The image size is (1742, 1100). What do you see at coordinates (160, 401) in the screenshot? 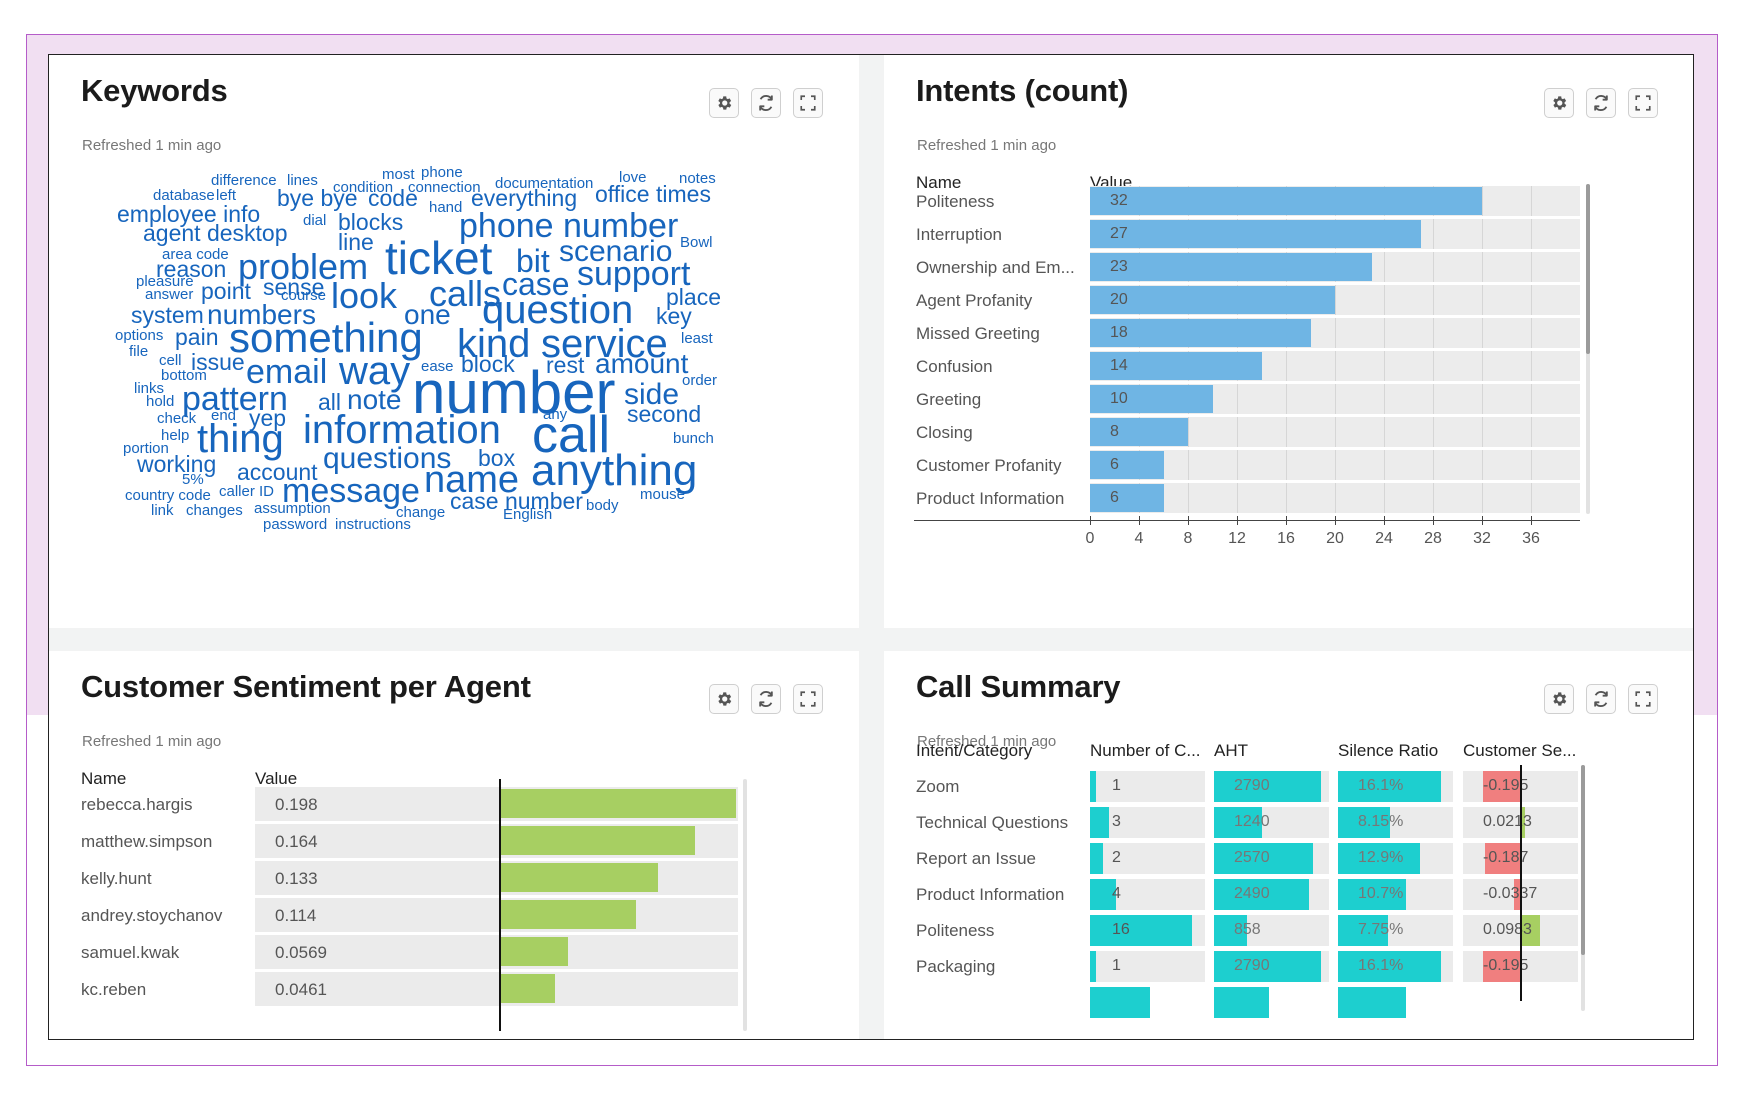
I see `keyword-word: hold` at bounding box center [160, 401].